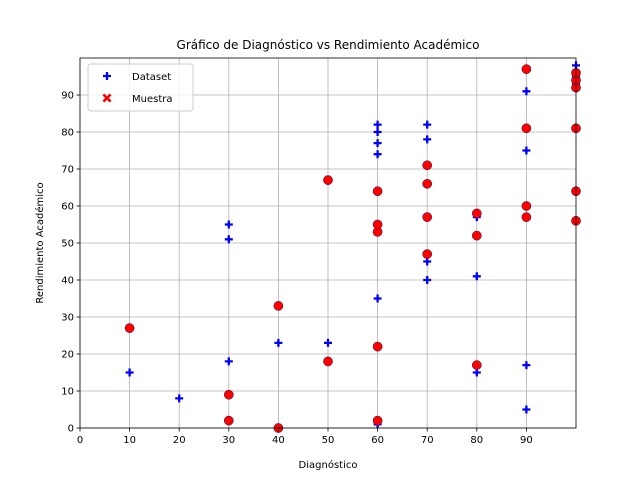 Image resolution: width=640 pixels, height=480 pixels. I want to click on x-tick-label: 0, so click(80, 440).